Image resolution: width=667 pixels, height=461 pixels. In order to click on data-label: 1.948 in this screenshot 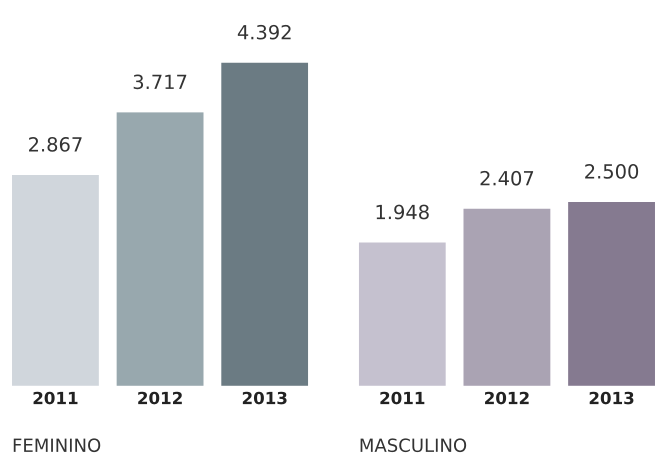, I will do `click(402, 212)`.